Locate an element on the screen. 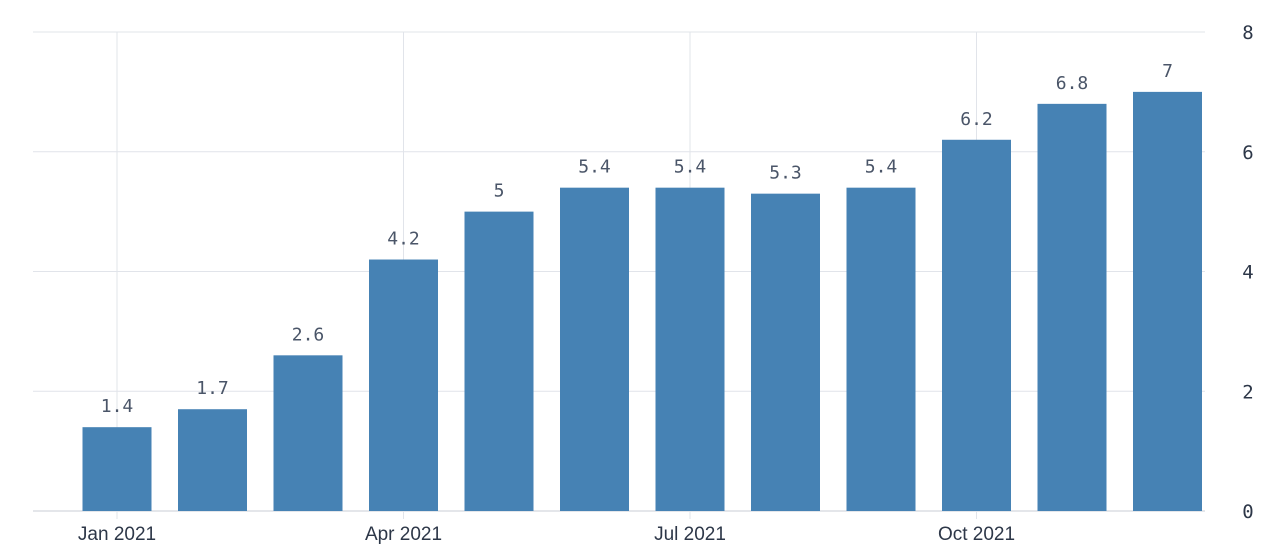 The image size is (1280, 560). y-tick-label: 0 is located at coordinates (1247, 512).